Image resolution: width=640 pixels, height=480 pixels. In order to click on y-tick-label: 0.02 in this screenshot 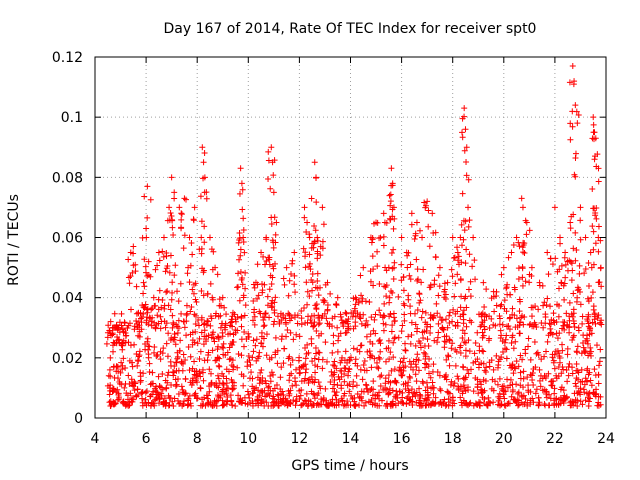, I will do `click(67, 359)`.